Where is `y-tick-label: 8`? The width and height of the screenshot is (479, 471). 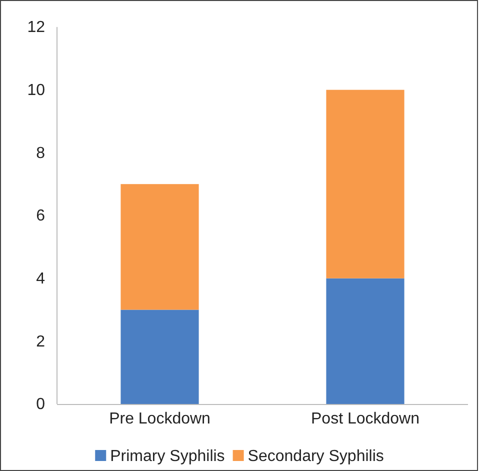 y-tick-label: 8 is located at coordinates (41, 153).